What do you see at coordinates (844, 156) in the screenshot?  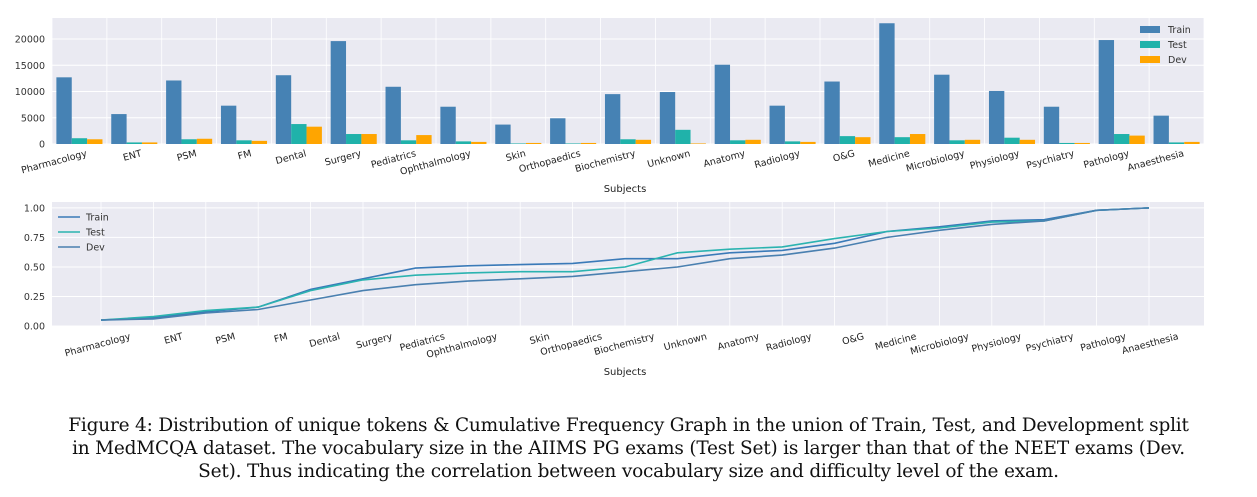 I see `bar-x-tick-label: O&G` at bounding box center [844, 156].